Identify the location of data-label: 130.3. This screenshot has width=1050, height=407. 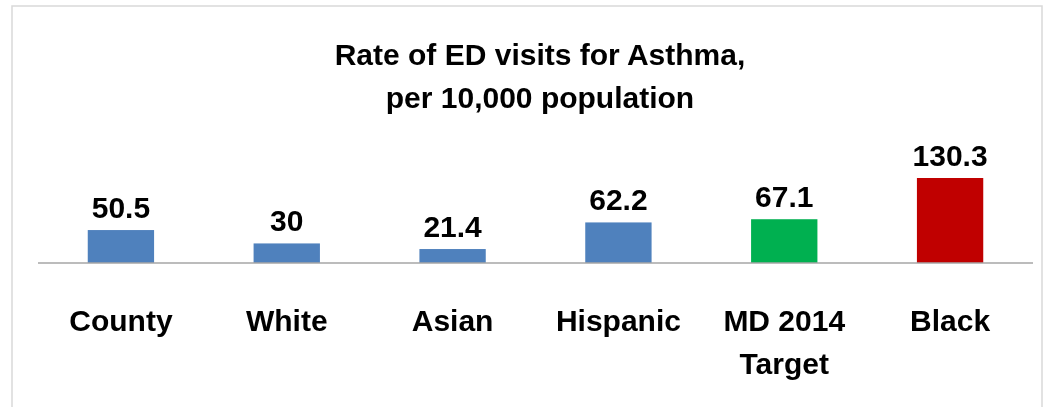
(950, 155).